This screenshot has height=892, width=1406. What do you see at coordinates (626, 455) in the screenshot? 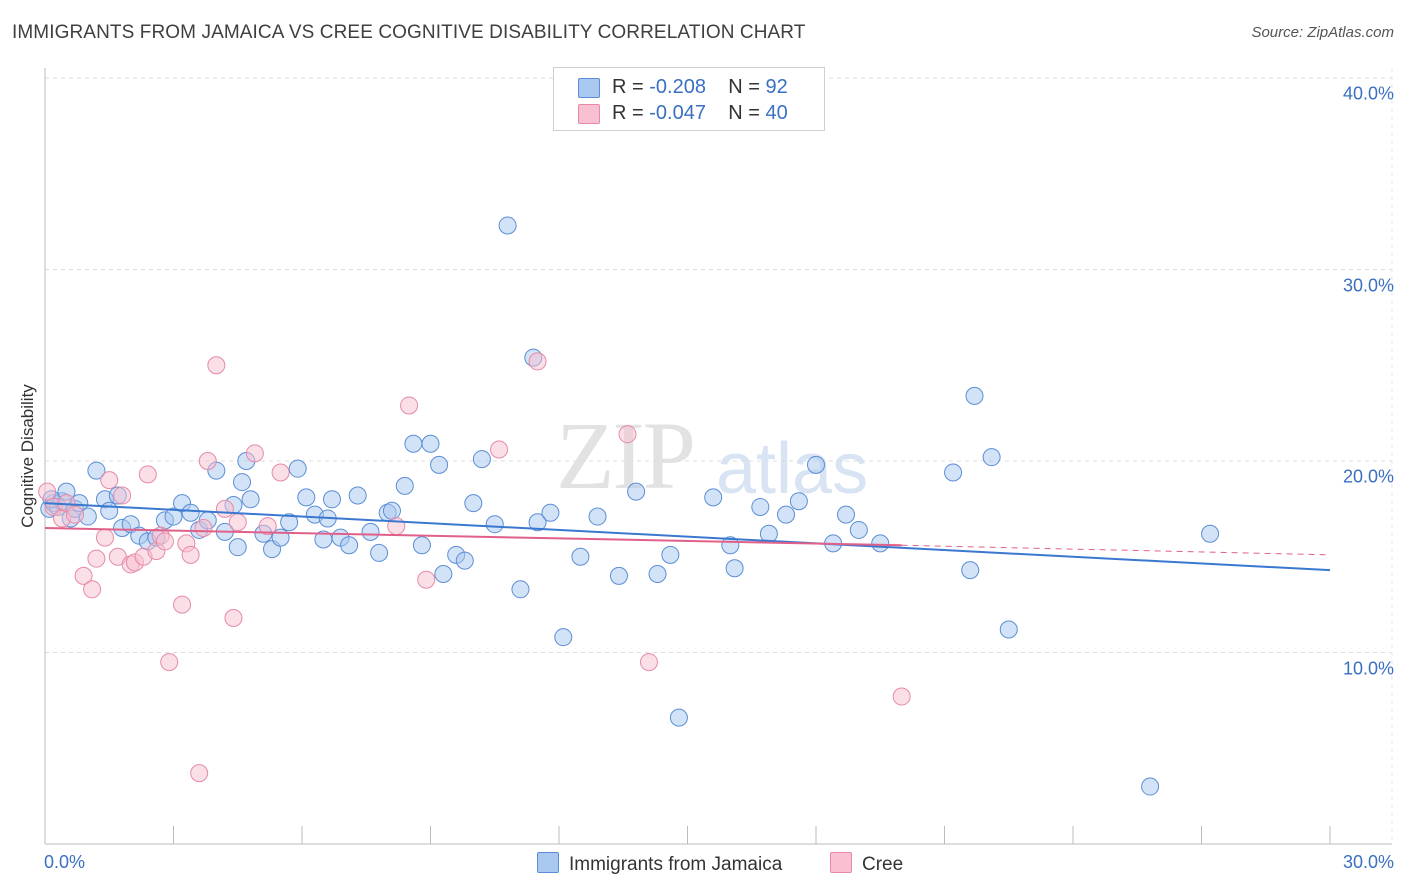
I see `watermark-zip: ZIP` at bounding box center [626, 455].